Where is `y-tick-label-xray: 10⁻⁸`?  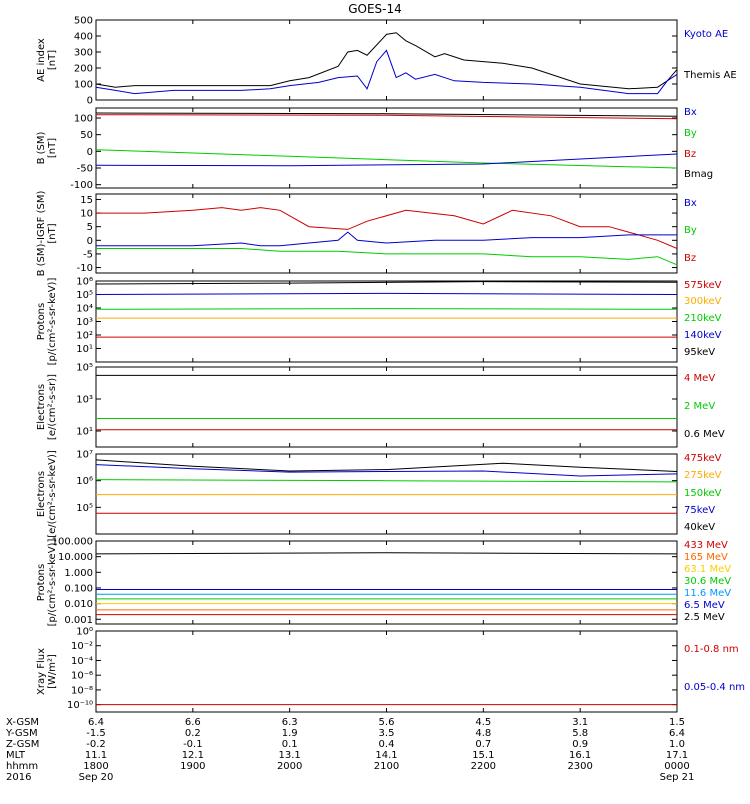
y-tick-label-xray: 10⁻⁸ is located at coordinates (82, 690).